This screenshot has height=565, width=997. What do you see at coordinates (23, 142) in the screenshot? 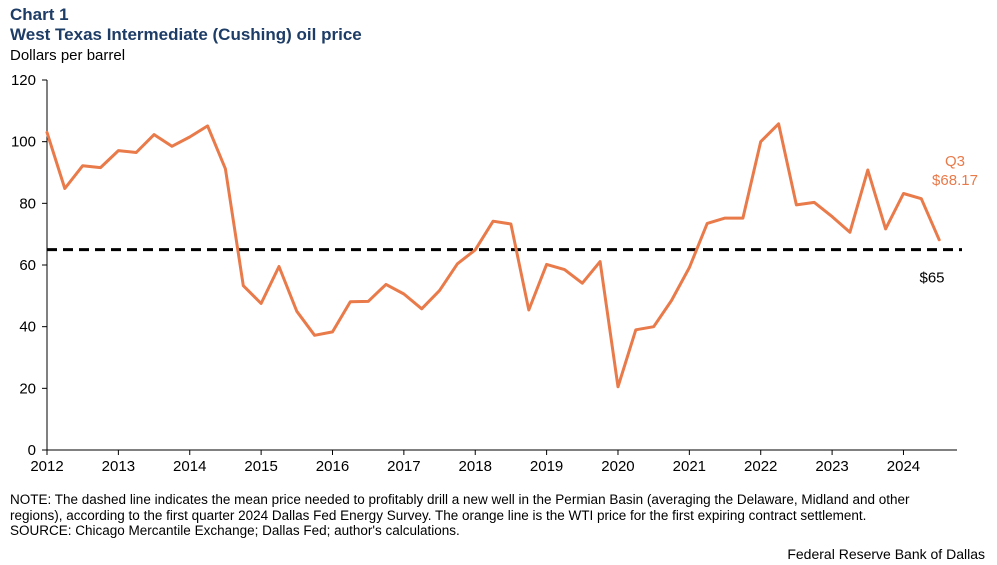
I see `y-tick-label: 100` at bounding box center [23, 142].